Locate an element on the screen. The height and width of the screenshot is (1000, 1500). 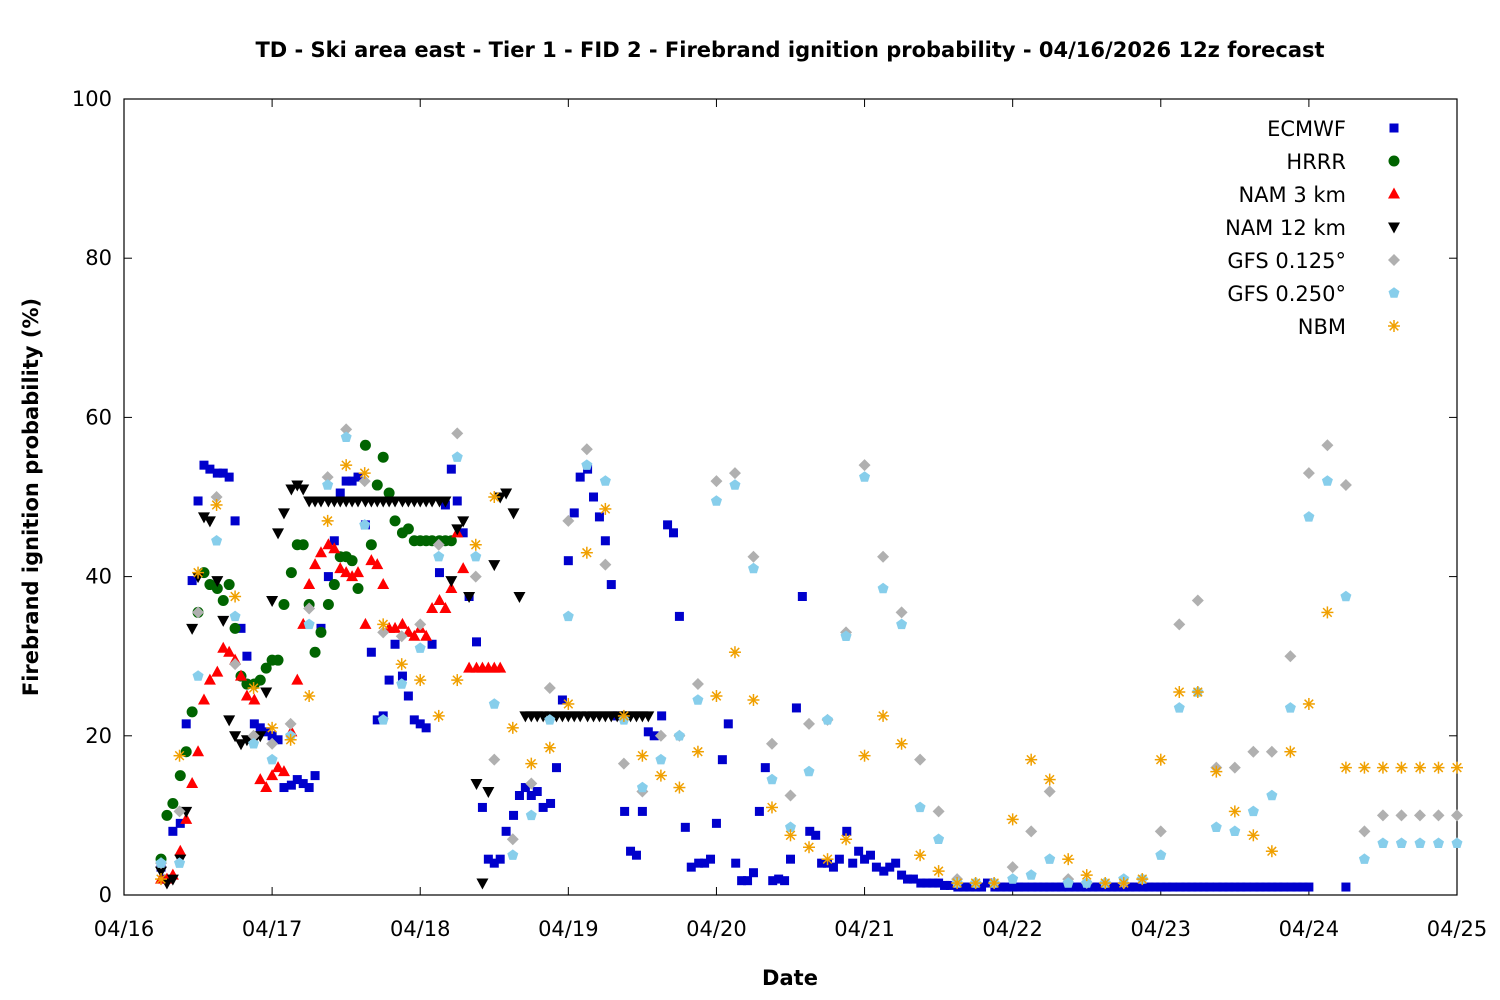
x-tick-label: 04/22 is located at coordinates (1012, 929).